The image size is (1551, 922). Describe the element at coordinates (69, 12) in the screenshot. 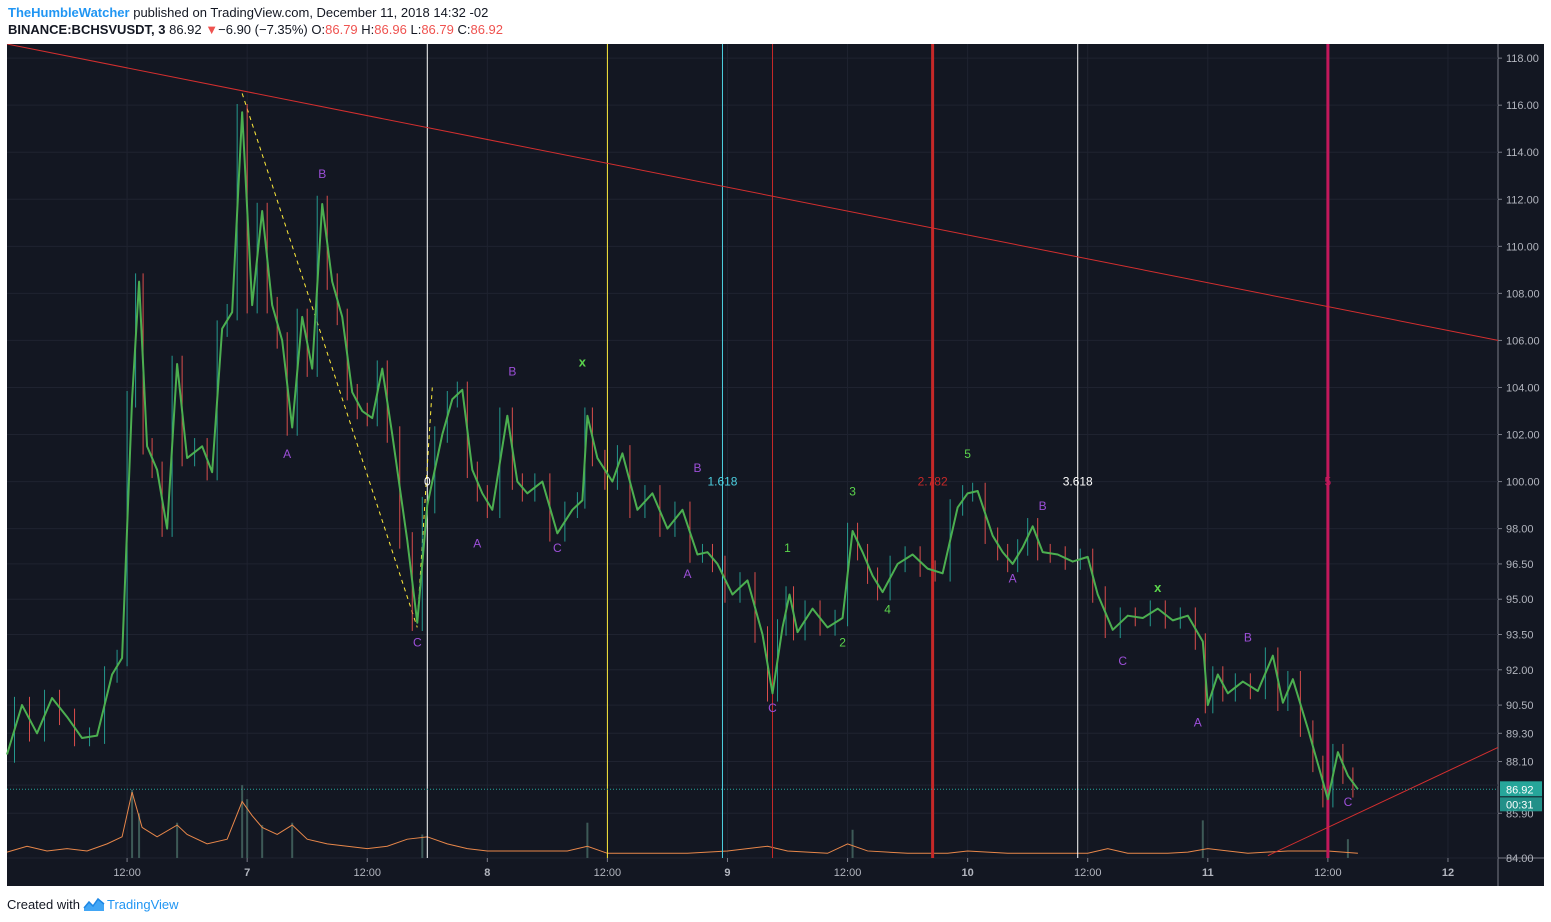

I see `author-link: TheHumbleWatcher` at that location.